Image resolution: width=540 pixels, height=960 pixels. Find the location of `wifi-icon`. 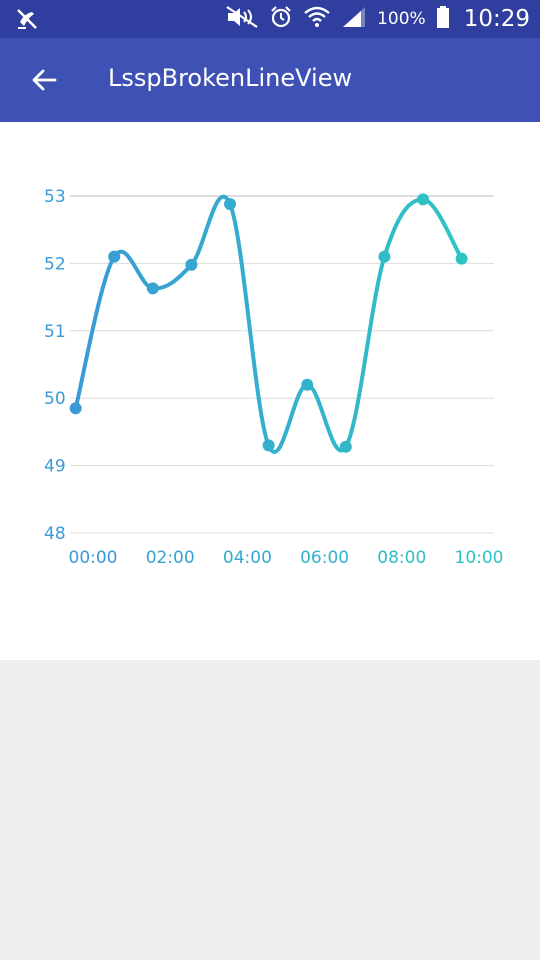

wifi-icon is located at coordinates (317, 19).